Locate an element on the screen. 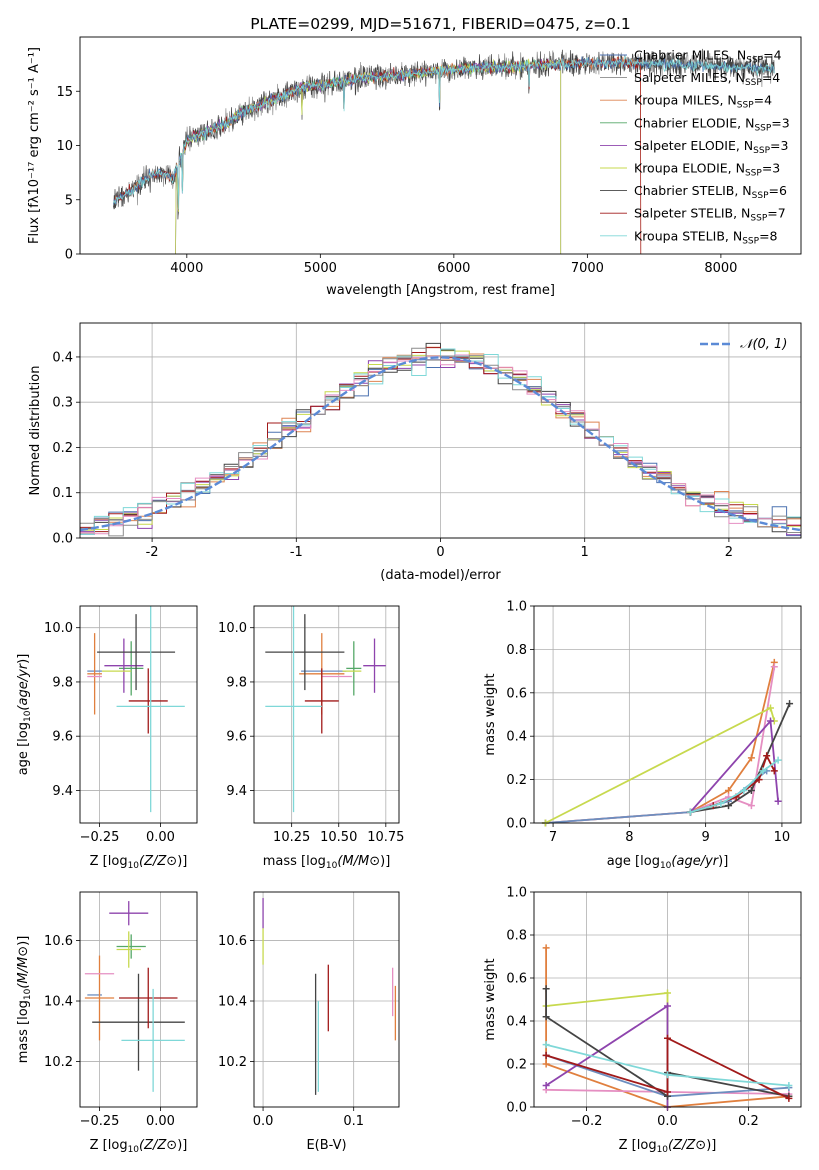 The height and width of the screenshot is (1170, 819). y-tick-label: 10.6 is located at coordinates (58, 941).